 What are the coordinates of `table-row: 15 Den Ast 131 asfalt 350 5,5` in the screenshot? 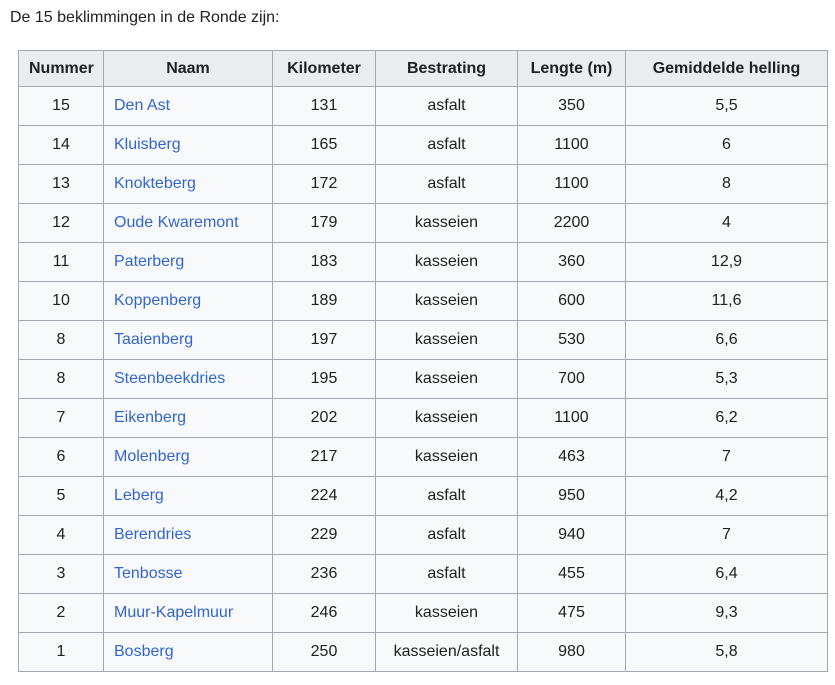 It's located at (423, 106).